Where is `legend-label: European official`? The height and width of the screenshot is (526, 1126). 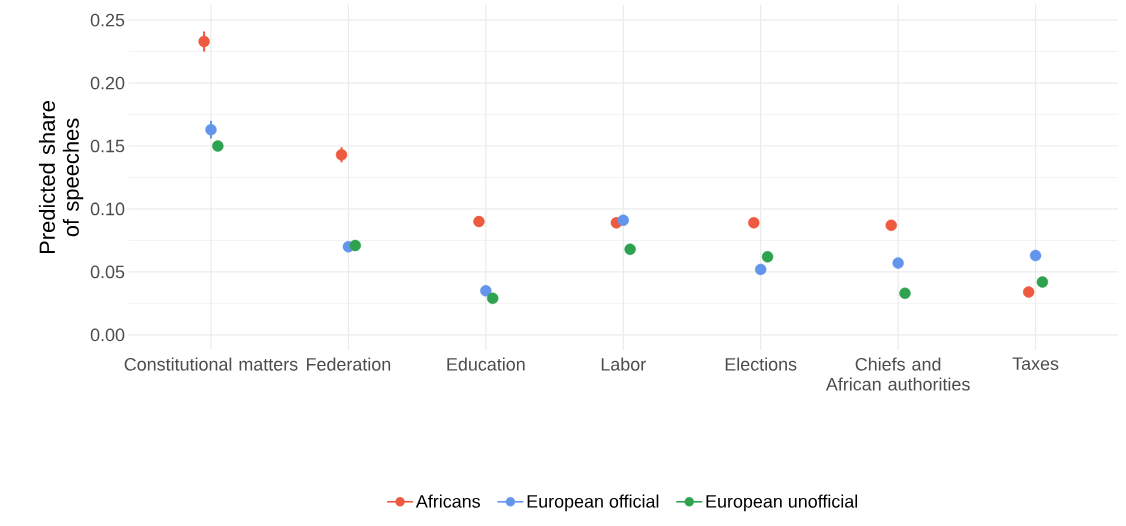
legend-label: European official is located at coordinates (593, 503).